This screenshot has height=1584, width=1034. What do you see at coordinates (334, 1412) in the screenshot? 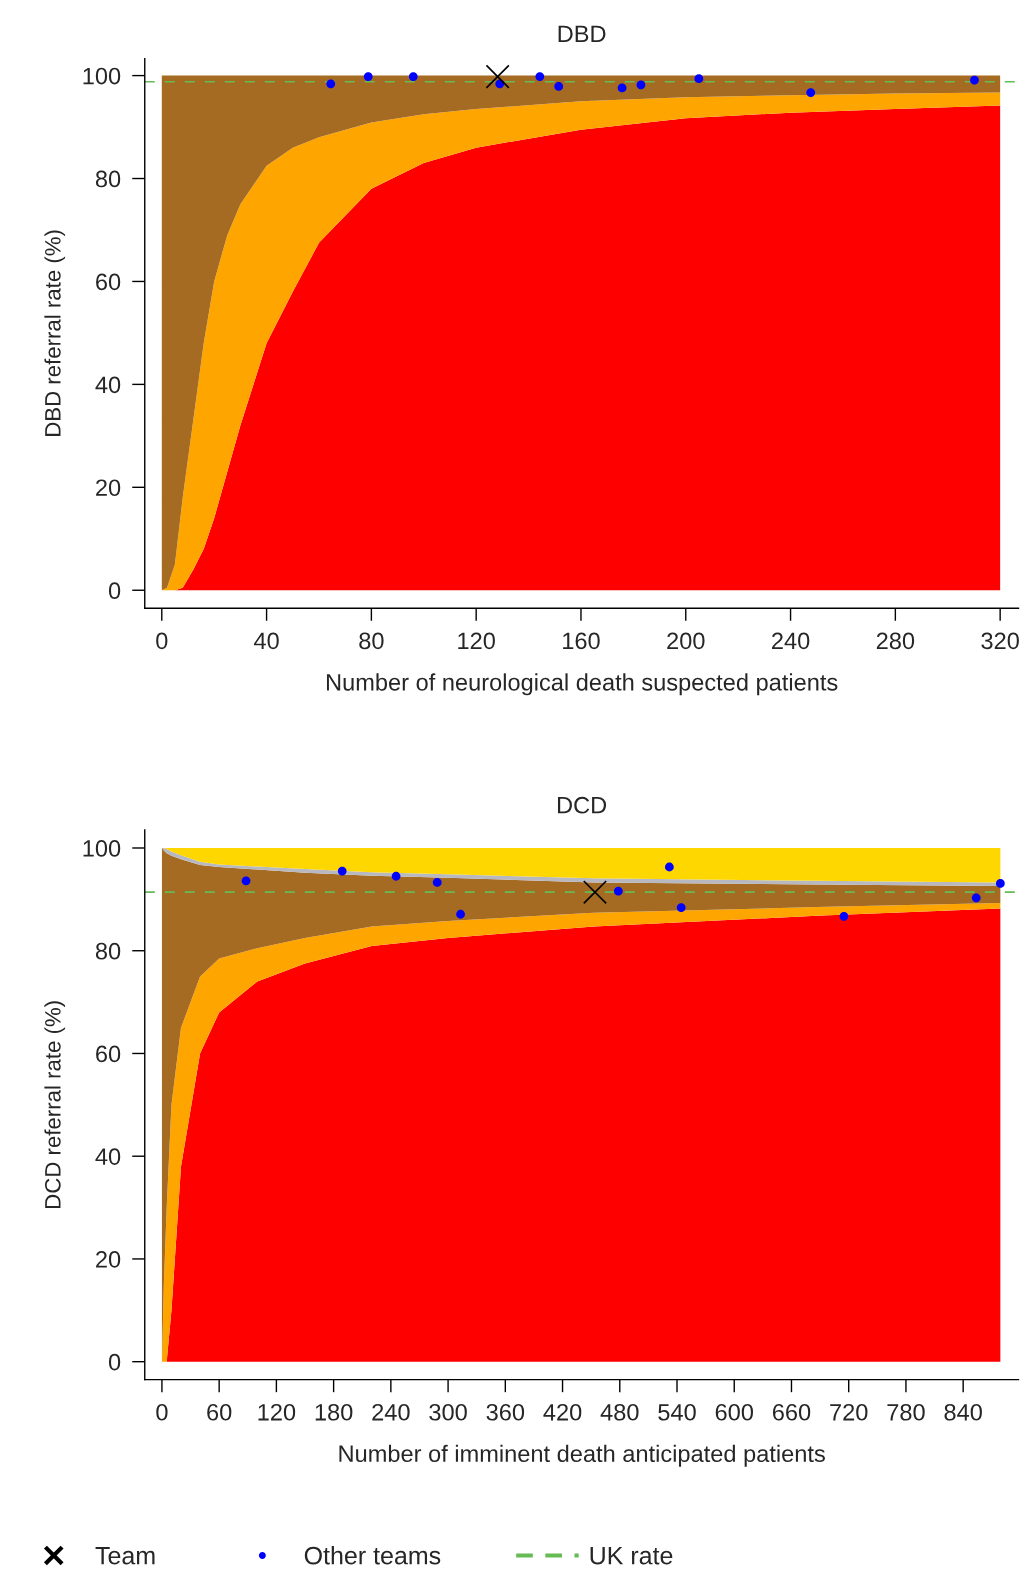
I see `x-tick-label: 180` at bounding box center [334, 1412].